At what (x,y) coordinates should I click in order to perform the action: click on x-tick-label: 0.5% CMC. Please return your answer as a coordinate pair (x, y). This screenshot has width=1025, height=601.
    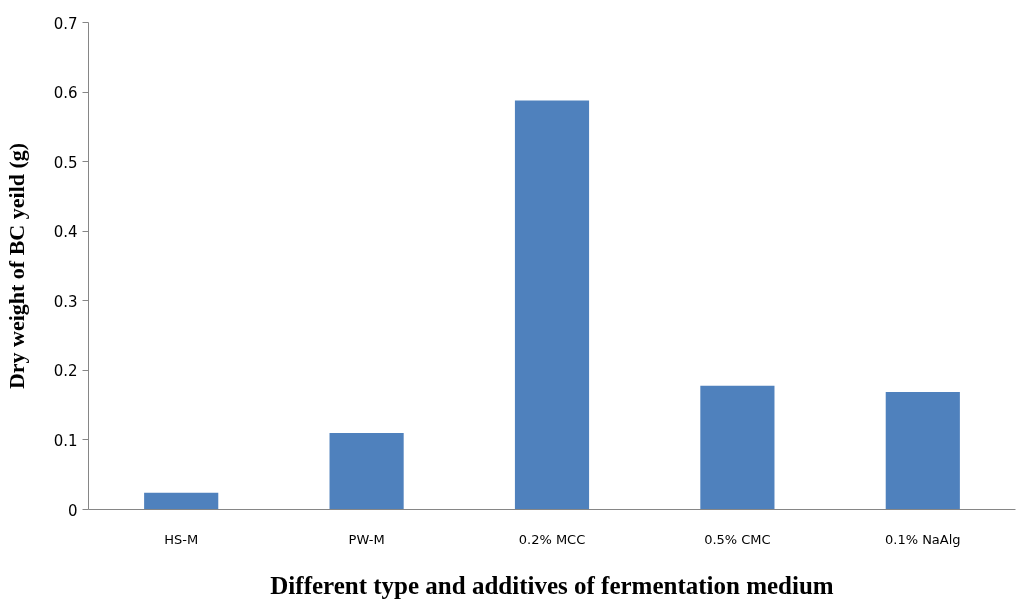
    Looking at the image, I should click on (737, 539).